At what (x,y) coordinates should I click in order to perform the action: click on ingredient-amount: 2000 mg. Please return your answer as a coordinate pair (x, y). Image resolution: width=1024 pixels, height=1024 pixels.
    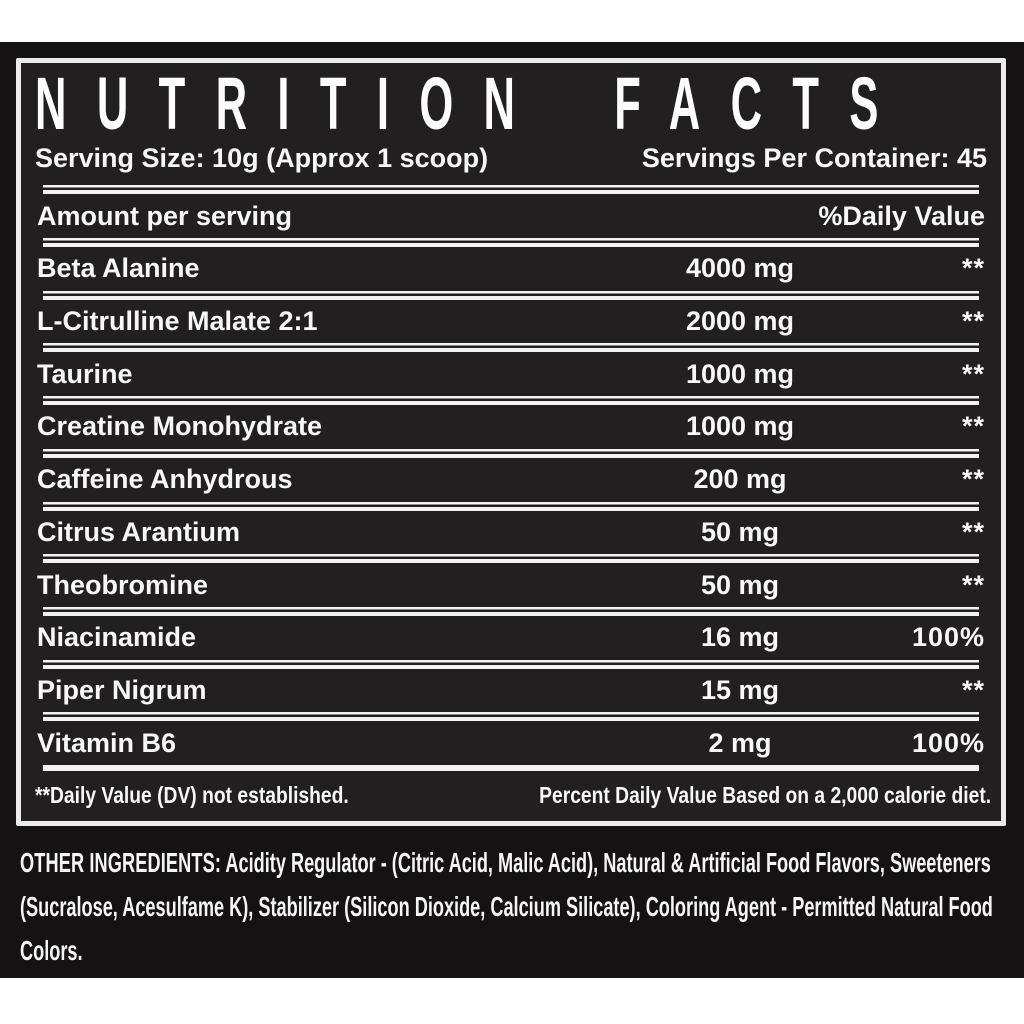
    Looking at the image, I should click on (740, 321).